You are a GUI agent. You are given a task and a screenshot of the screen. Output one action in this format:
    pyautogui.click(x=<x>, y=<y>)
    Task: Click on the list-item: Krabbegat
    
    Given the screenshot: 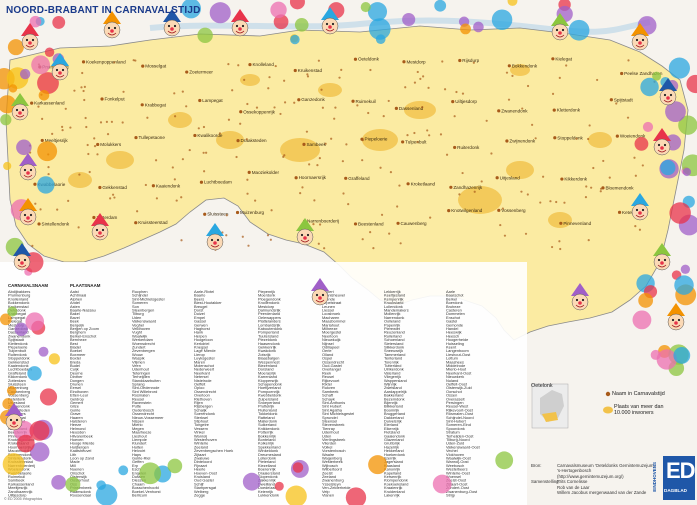 What is the action you would take?
    pyautogui.click(x=17, y=313)
    